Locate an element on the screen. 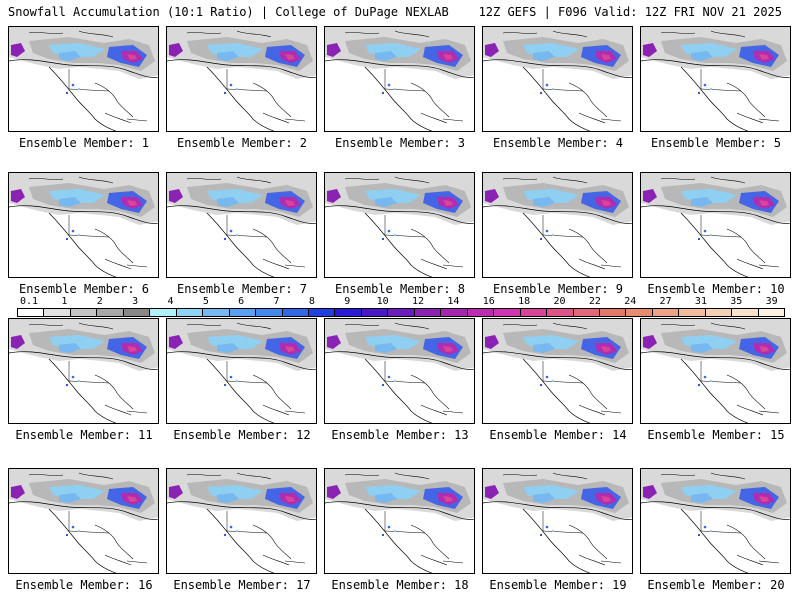  ensemble-member-label: Ensemble Member: 20 is located at coordinates (716, 585).